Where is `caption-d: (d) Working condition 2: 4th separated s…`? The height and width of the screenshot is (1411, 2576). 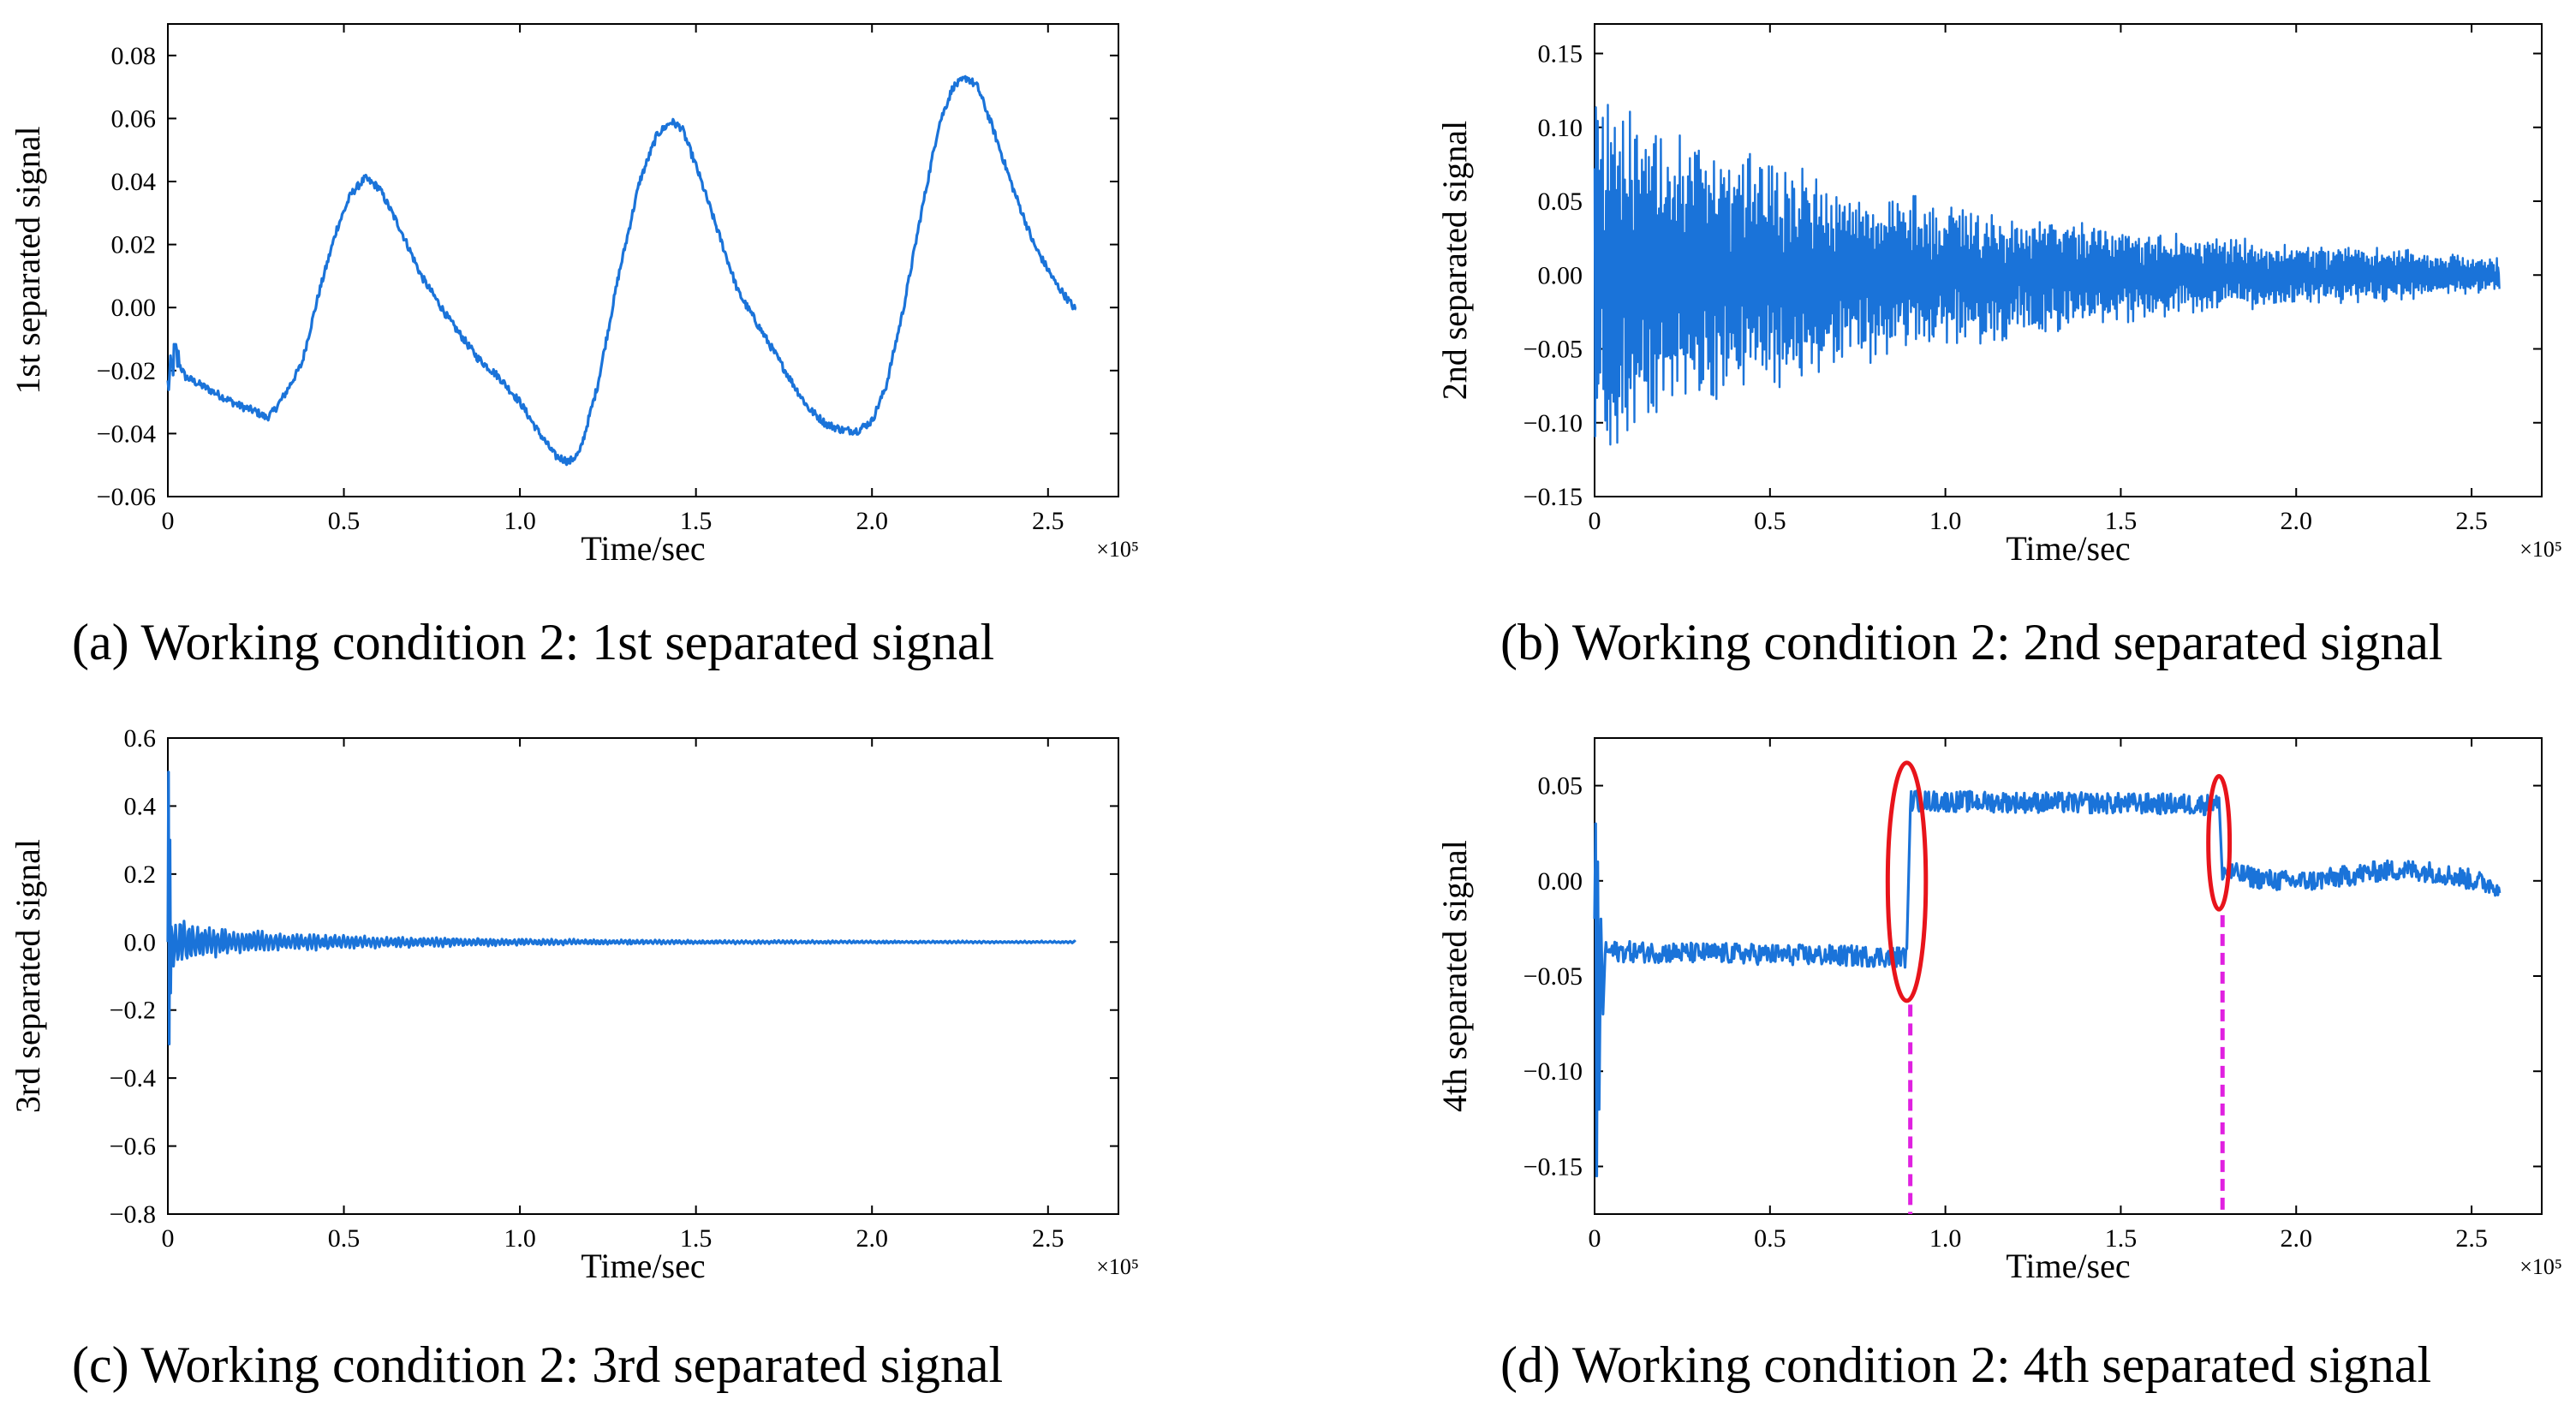
caption-d: (d) Working condition 2: 4th separated s… is located at coordinates (1966, 1365).